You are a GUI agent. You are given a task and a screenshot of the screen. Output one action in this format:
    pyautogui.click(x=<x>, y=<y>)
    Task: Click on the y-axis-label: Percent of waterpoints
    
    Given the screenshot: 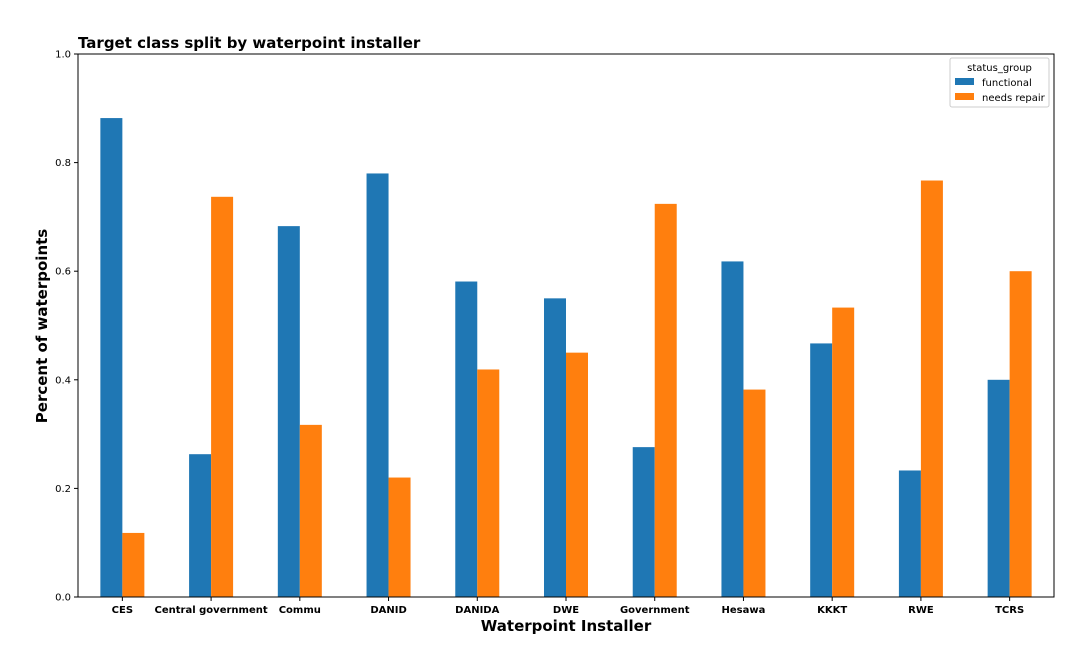 What is the action you would take?
    pyautogui.click(x=42, y=326)
    